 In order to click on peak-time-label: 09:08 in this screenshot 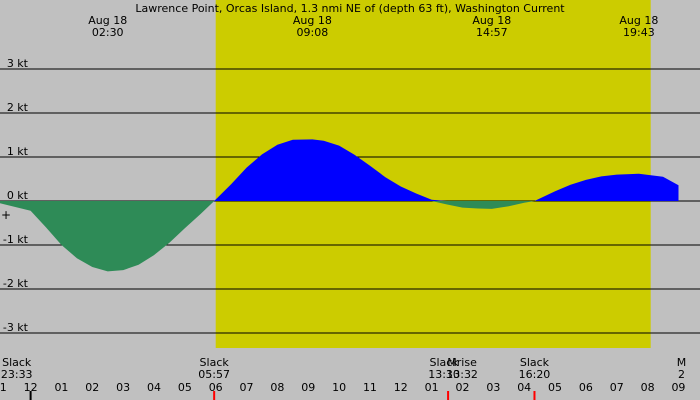, I will do `click(313, 32)`.